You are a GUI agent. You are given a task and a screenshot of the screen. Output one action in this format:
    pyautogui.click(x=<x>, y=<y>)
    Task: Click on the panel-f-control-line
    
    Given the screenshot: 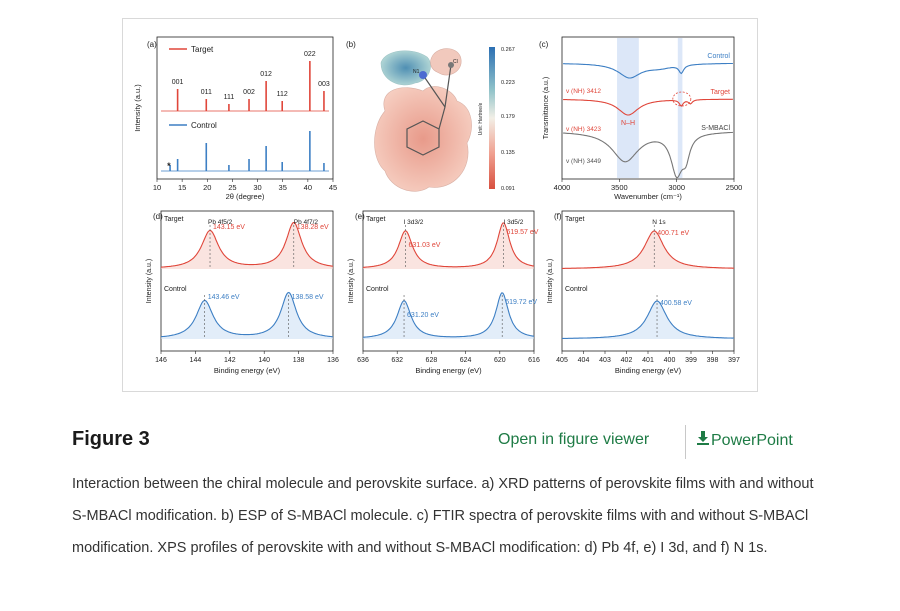 What is the action you would take?
    pyautogui.click(x=648, y=319)
    